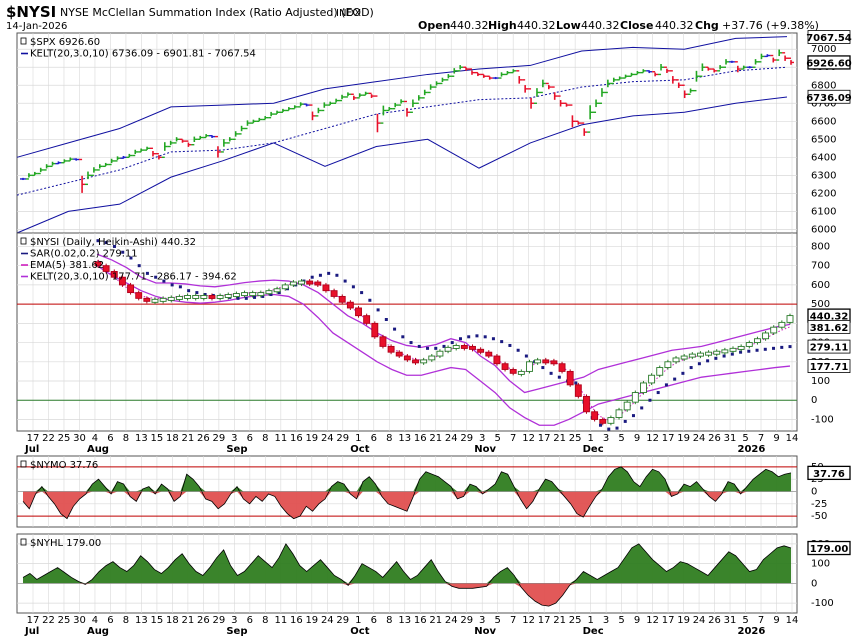 The height and width of the screenshot is (639, 856). What do you see at coordinates (126, 620) in the screenshot?
I see `x-day-label: 8` at bounding box center [126, 620].